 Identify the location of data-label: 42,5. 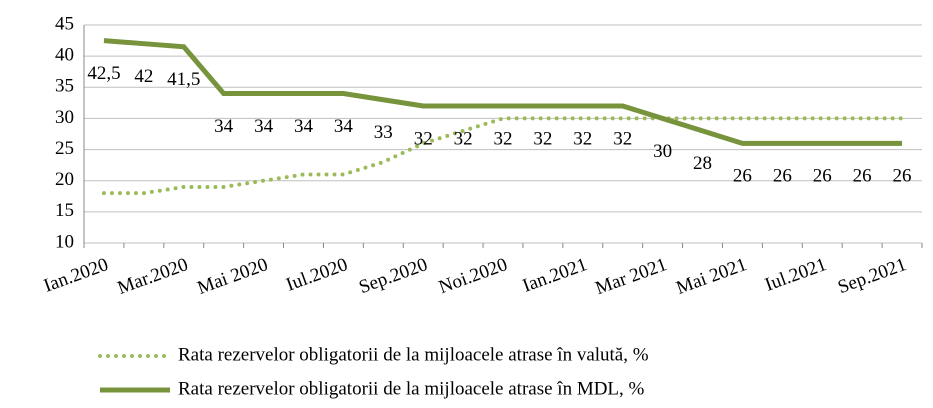
(103, 73).